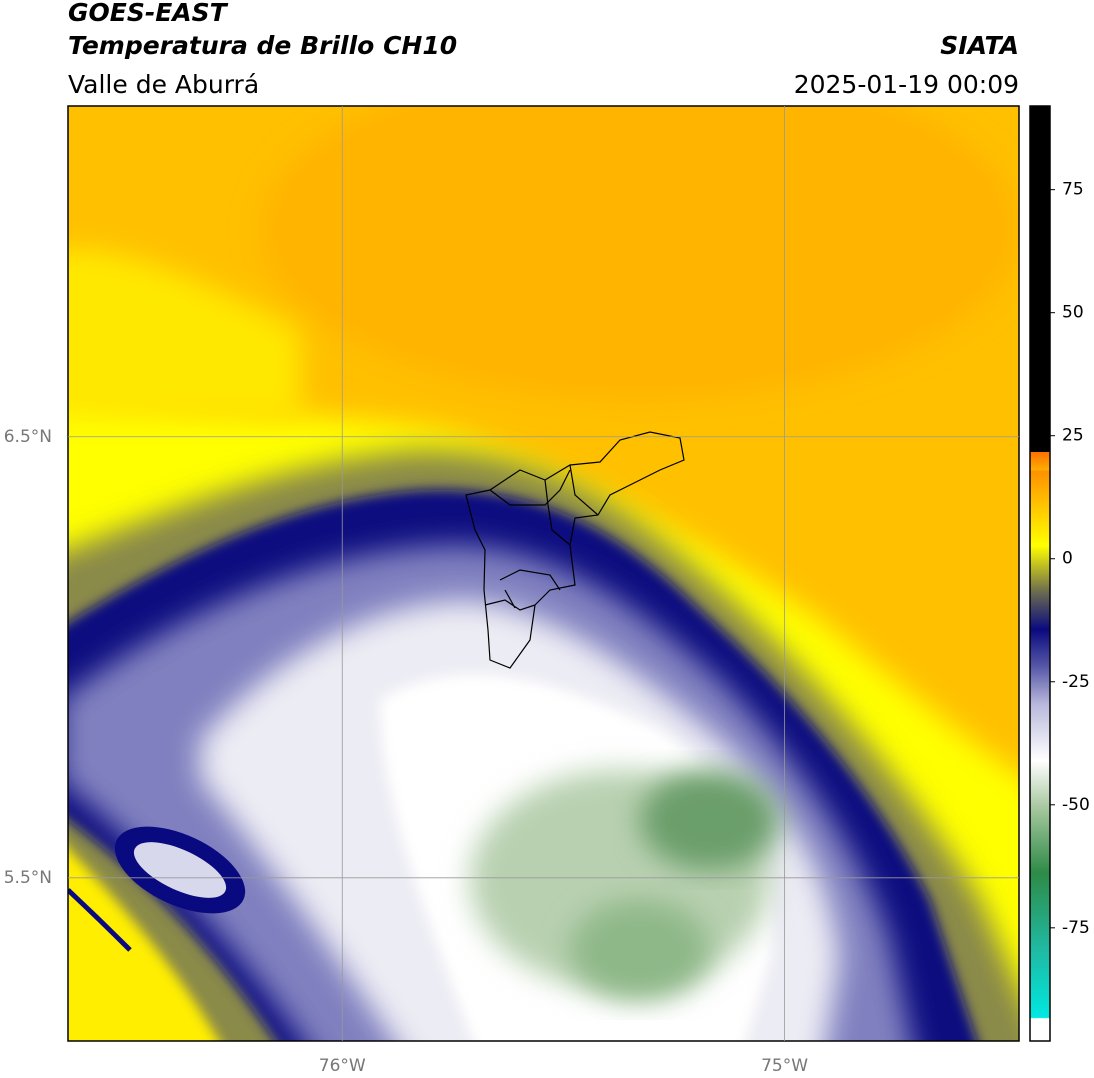 This screenshot has width=1094, height=1078. Describe the element at coordinates (1040, 573) in the screenshot. I see `colorbar` at that location.